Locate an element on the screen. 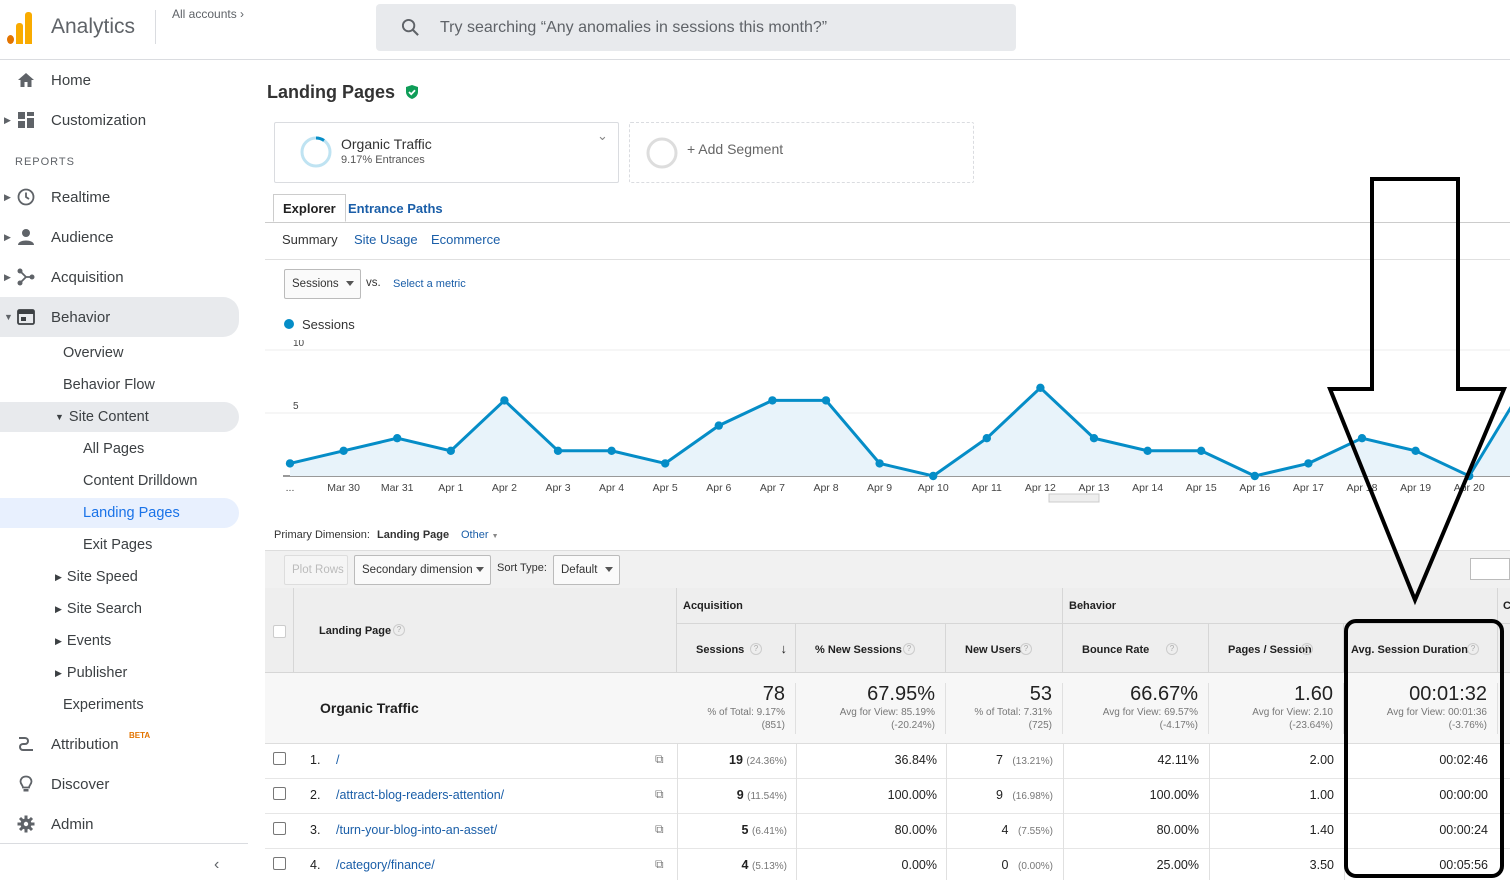  nav-customization: ▶ Customization is located at coordinates (124, 120).